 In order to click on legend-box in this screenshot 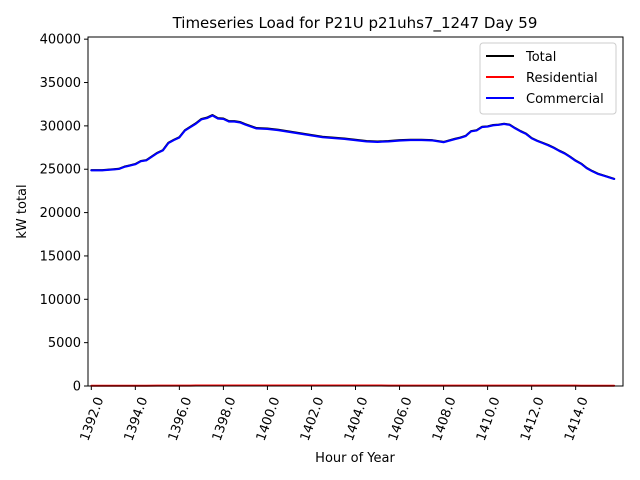, I will do `click(548, 78)`.